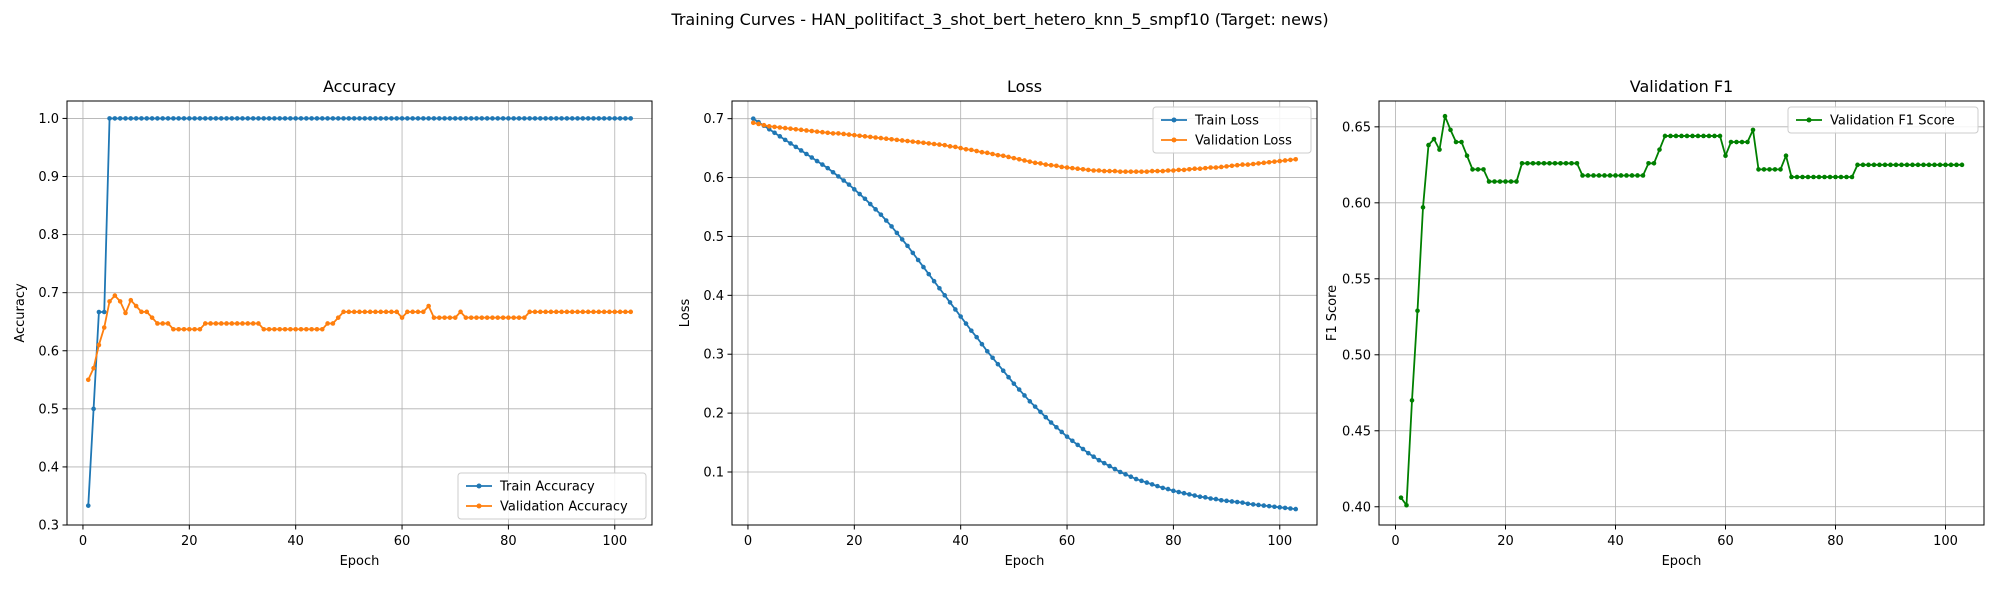  I want to click on legend-label: Validation F1 Score, so click(1892, 121).